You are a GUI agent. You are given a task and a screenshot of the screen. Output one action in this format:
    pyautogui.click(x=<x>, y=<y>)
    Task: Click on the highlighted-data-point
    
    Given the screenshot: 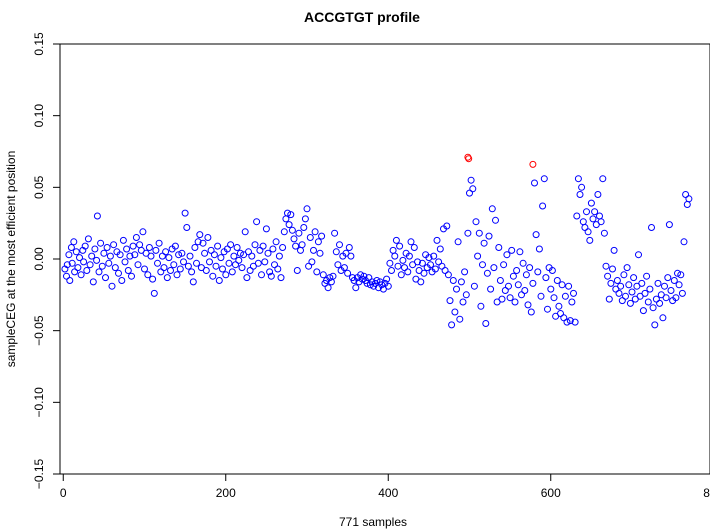 What is the action you would take?
    pyautogui.click(x=469, y=159)
    